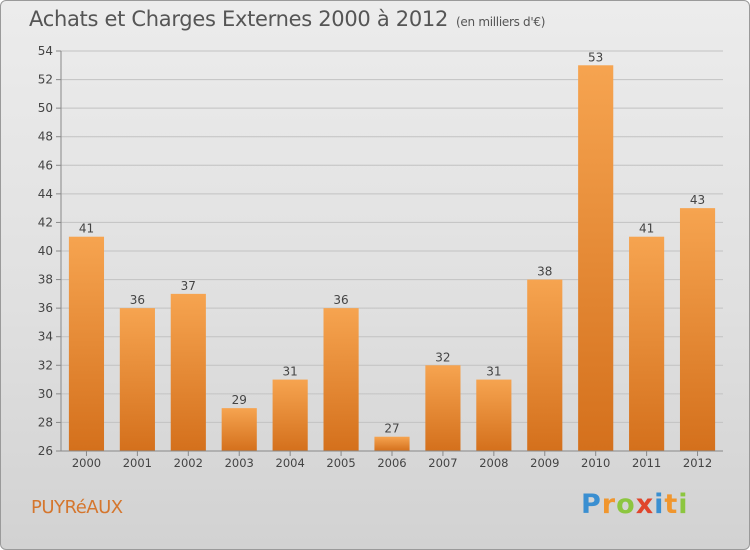 The image size is (750, 550). What do you see at coordinates (137, 463) in the screenshot?
I see `x-tick-label: 2001` at bounding box center [137, 463].